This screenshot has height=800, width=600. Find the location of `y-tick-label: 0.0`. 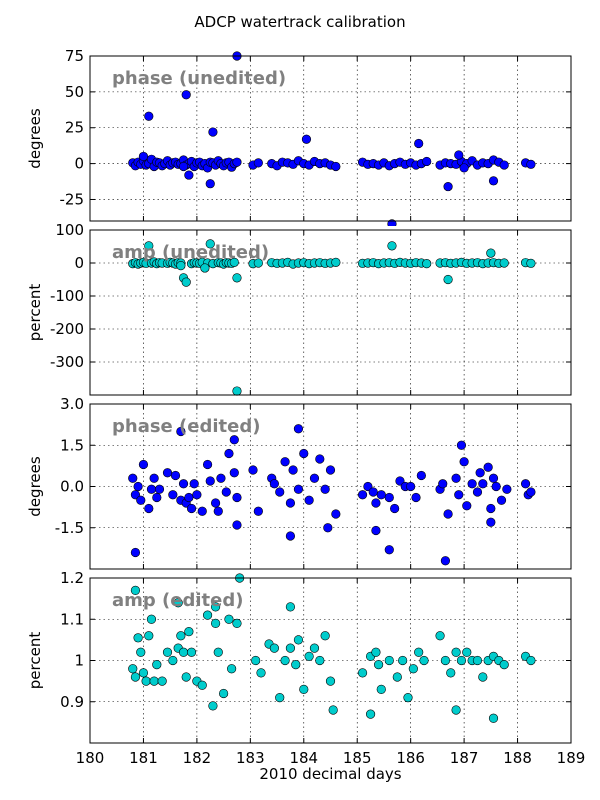

y-tick-label: 0.0 is located at coordinates (72, 487).